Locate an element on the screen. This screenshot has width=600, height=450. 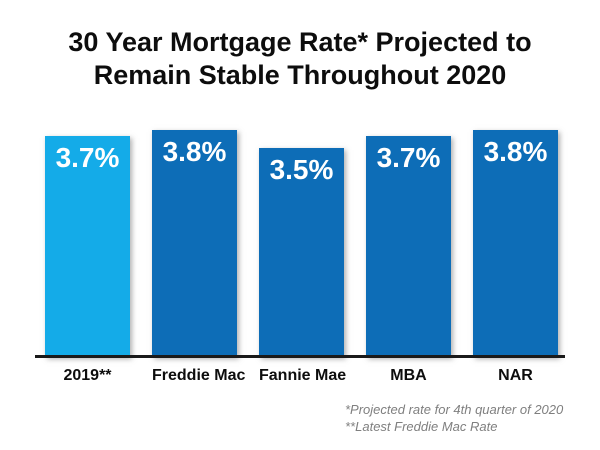
bar-mba: 3.7% is located at coordinates (408, 246).